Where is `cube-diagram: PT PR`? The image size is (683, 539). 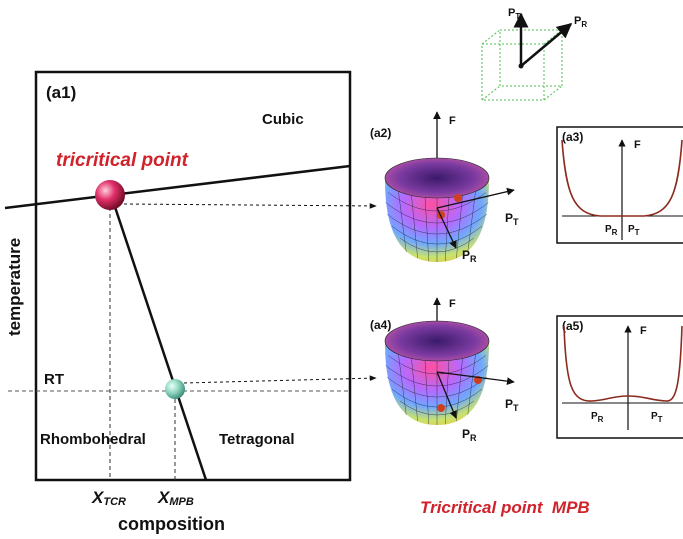
cube-diagram: PT PR is located at coordinates (534, 54).